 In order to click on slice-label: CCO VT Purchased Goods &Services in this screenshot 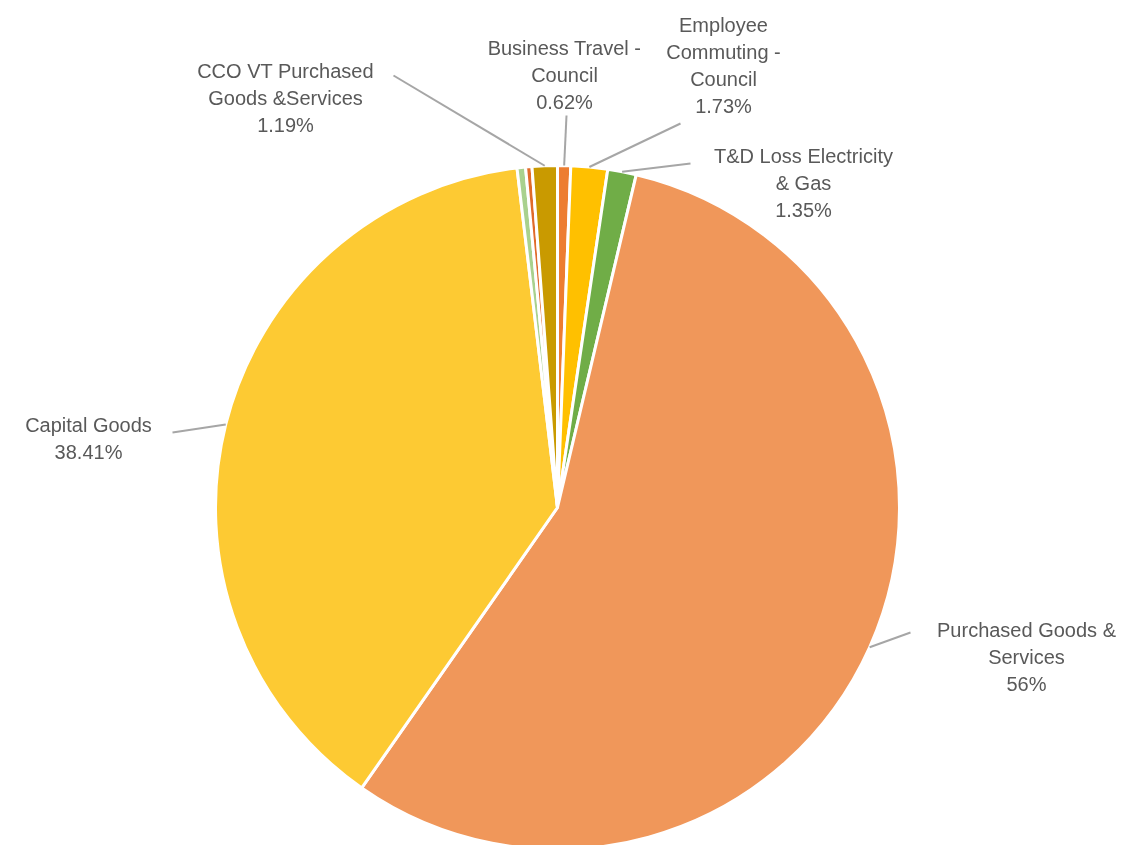, I will do `click(285, 84)`.